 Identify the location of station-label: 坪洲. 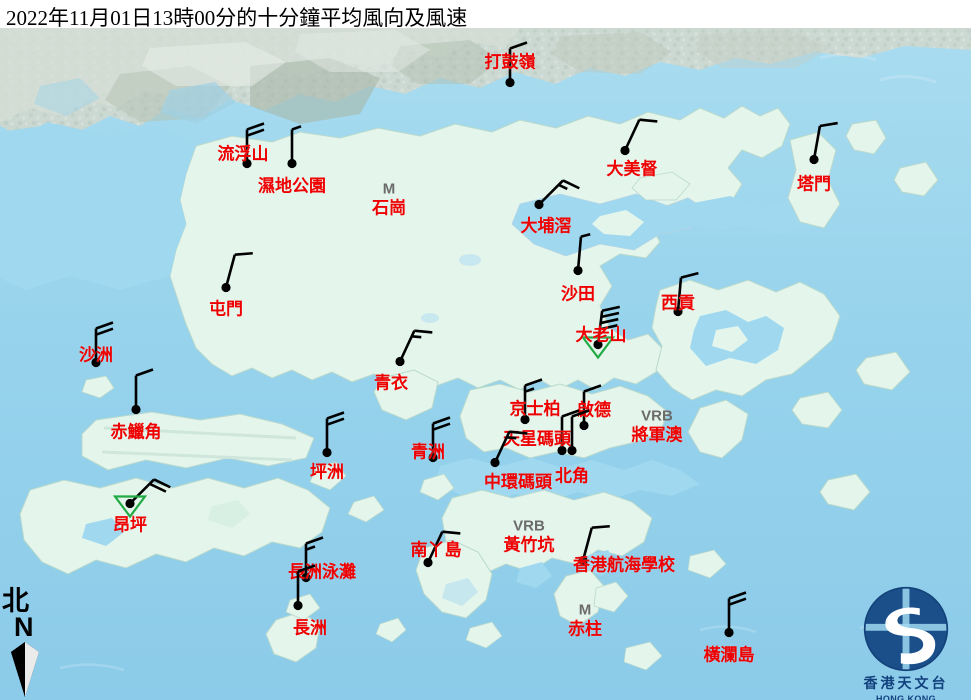
(327, 472).